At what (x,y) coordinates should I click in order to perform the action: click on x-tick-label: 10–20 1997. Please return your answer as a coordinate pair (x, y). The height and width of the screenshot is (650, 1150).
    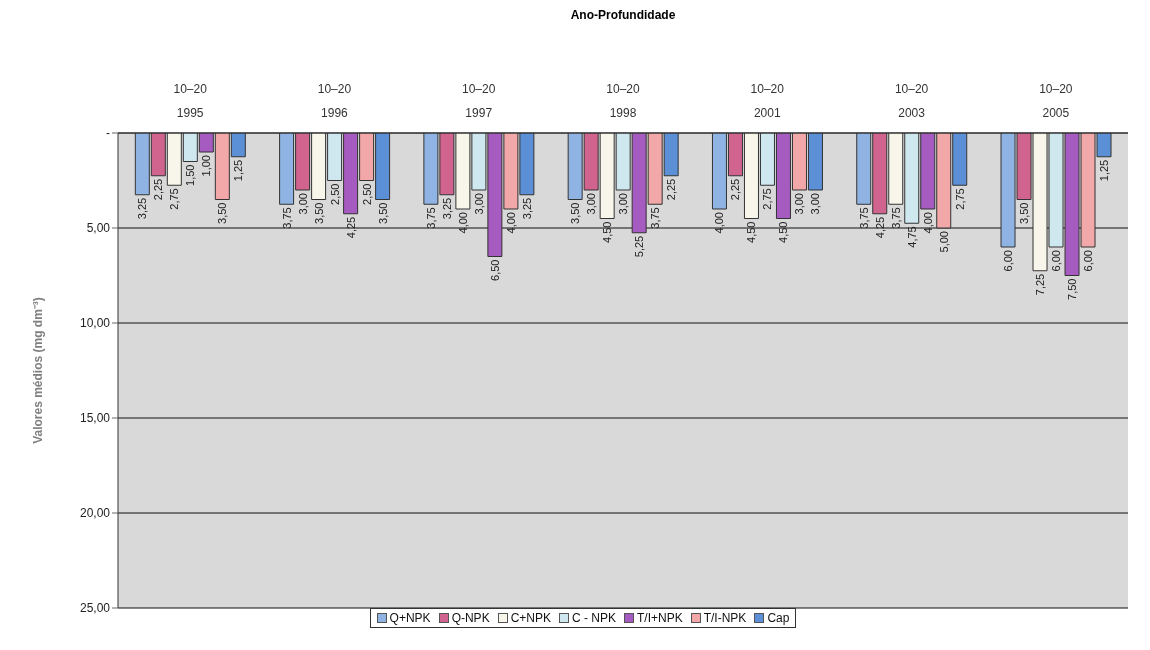
    Looking at the image, I should click on (479, 101).